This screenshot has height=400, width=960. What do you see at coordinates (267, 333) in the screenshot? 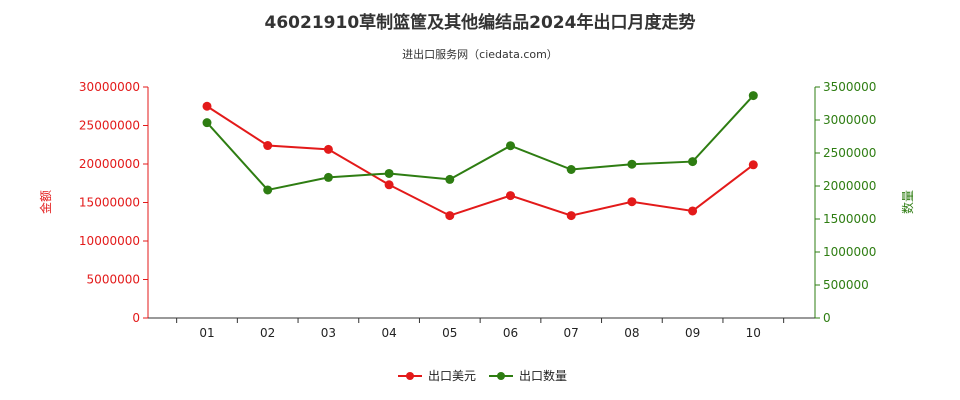
I see `x-tick-label: 02` at bounding box center [267, 333].